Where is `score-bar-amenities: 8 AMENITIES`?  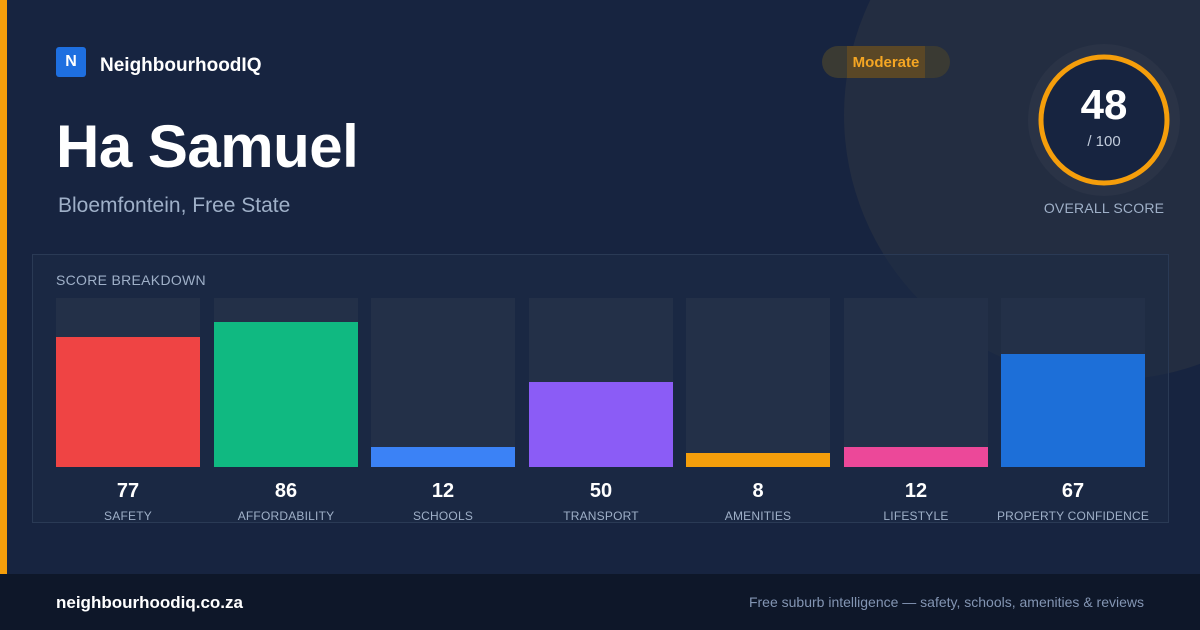 score-bar-amenities: 8 AMENITIES is located at coordinates (758, 410).